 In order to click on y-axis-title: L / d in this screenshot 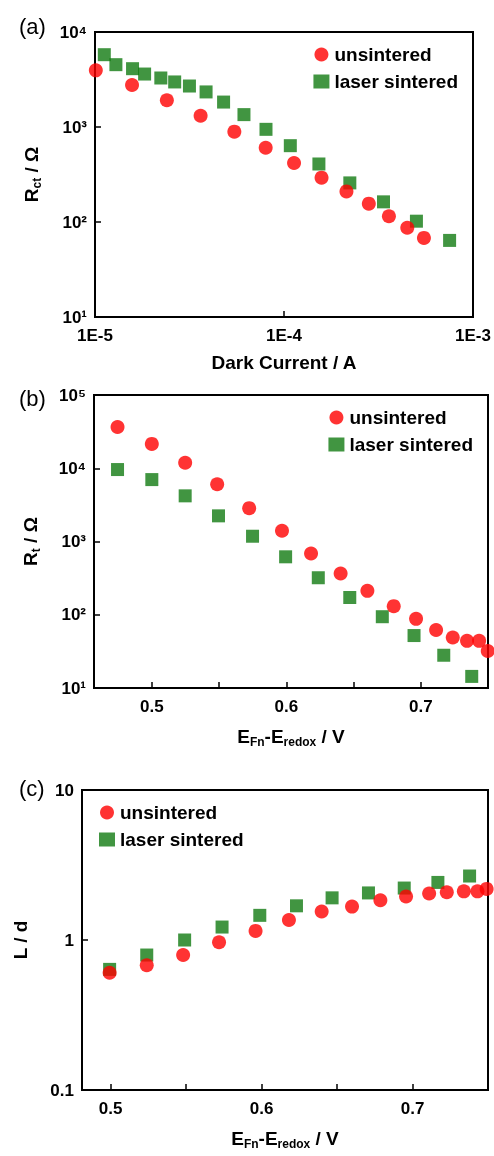, I will do `click(20, 940)`.